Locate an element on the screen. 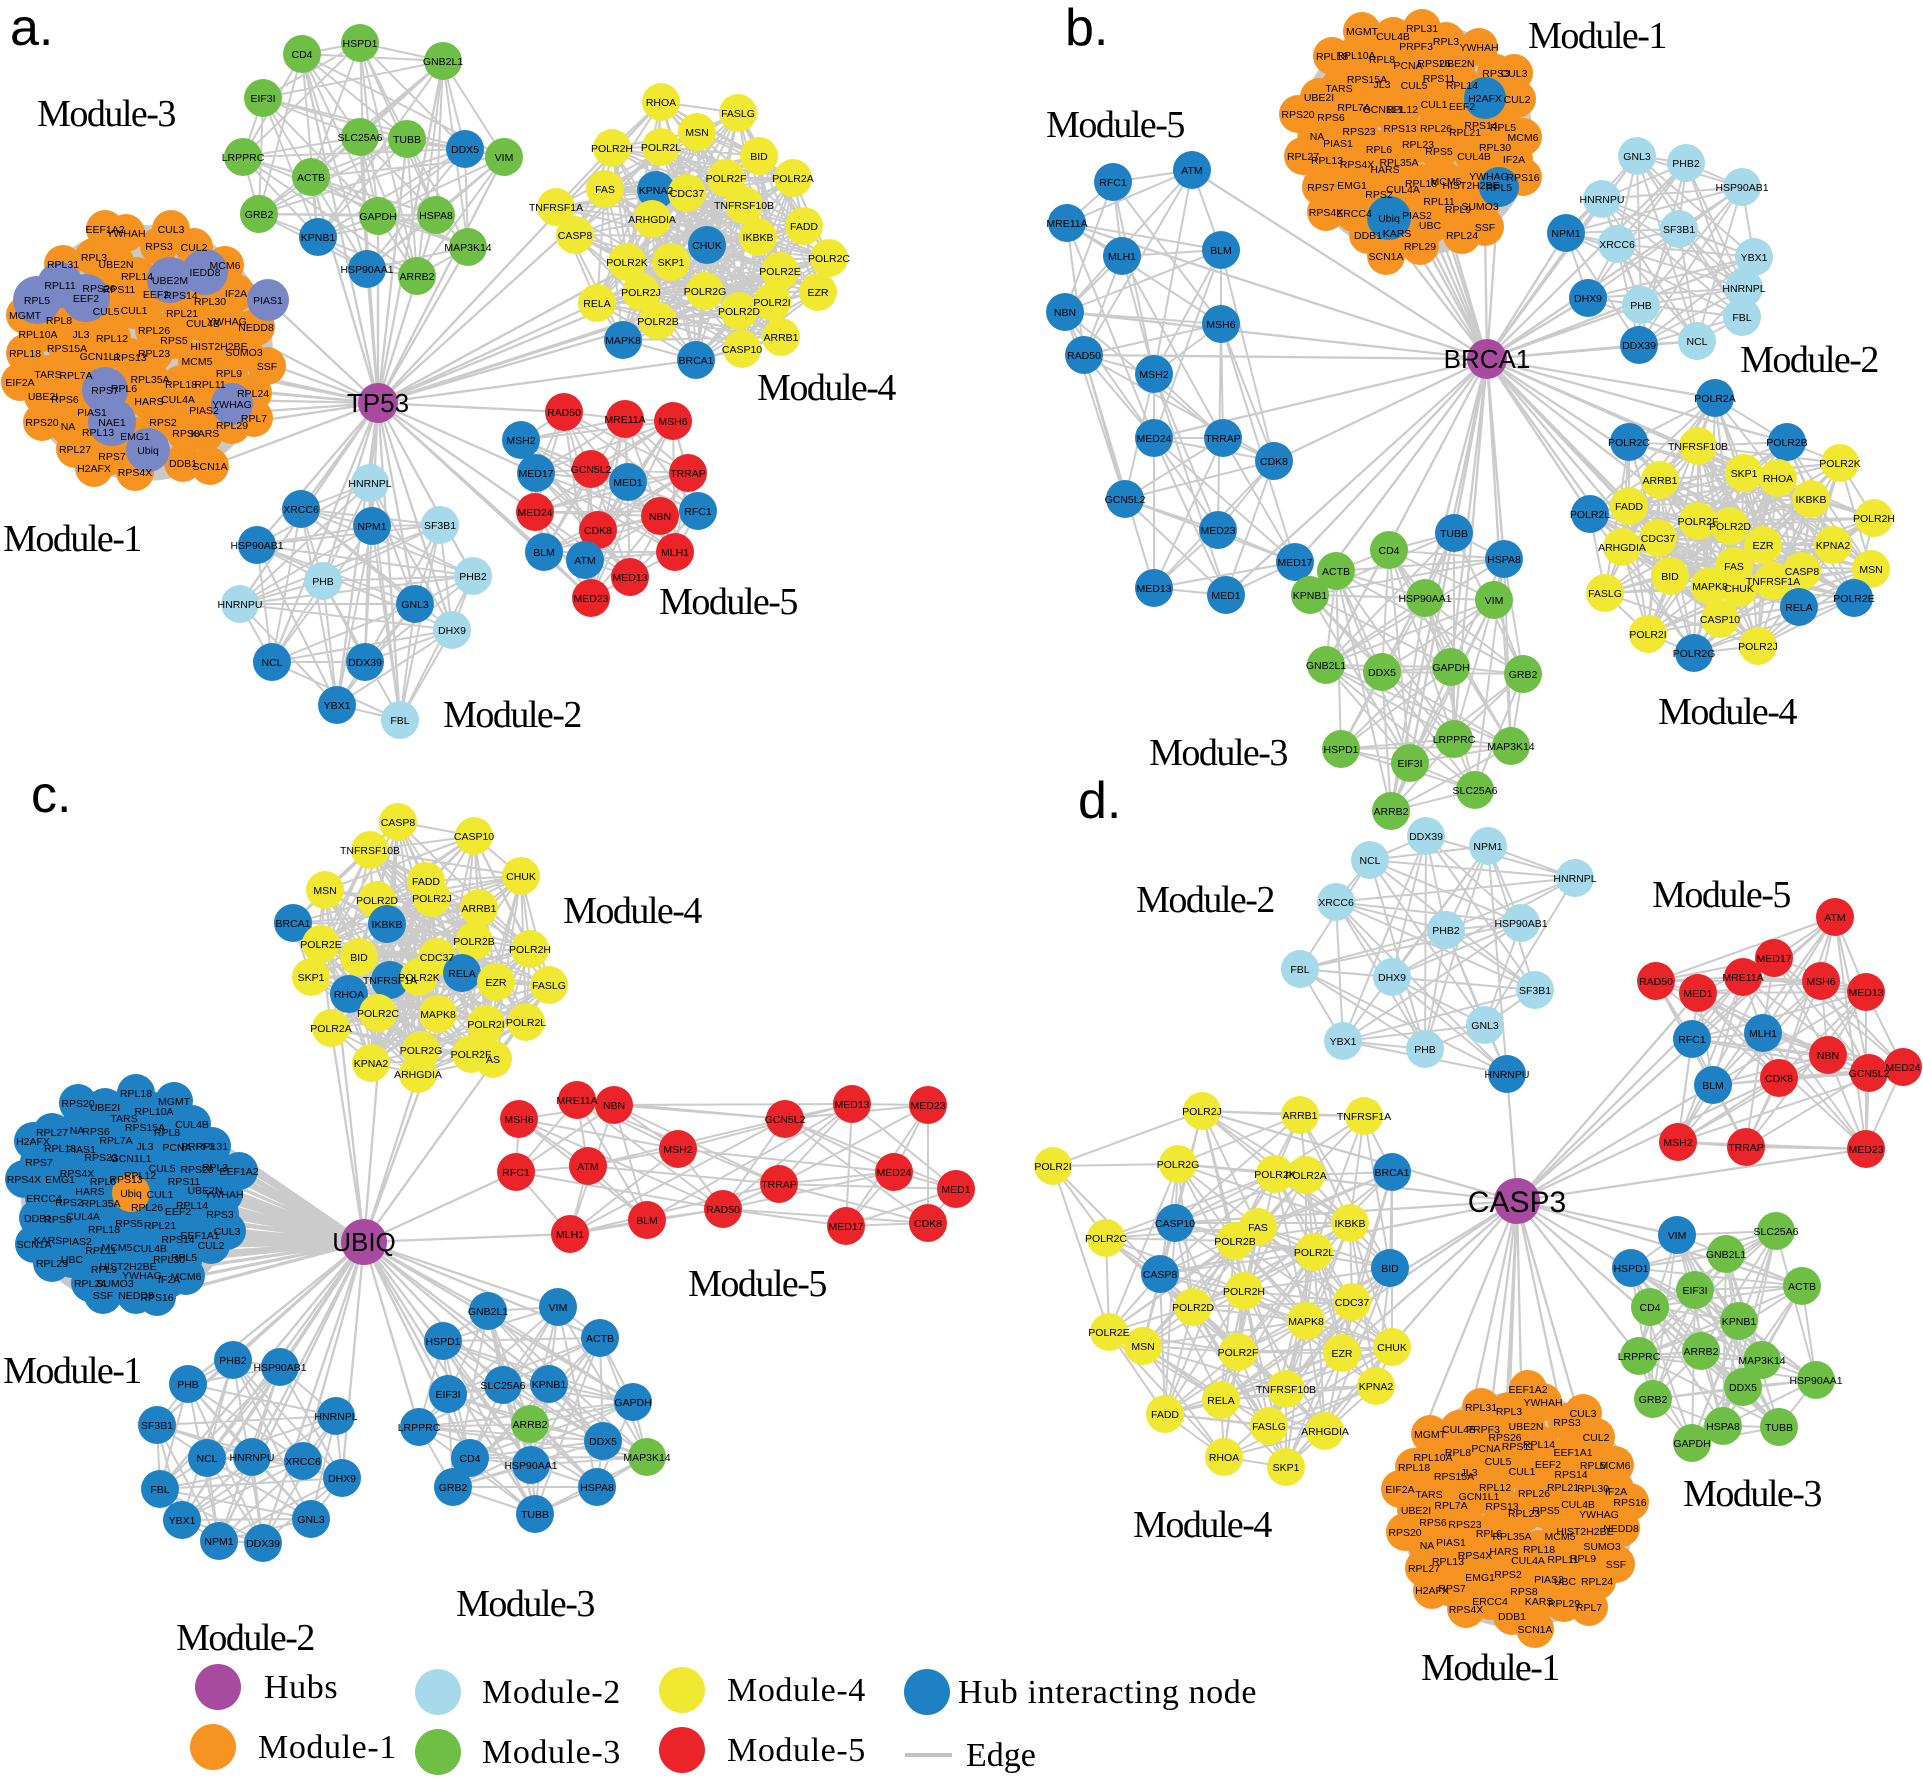 The image size is (1923, 1780). svg-text: HSPA8 is located at coordinates (436, 216).